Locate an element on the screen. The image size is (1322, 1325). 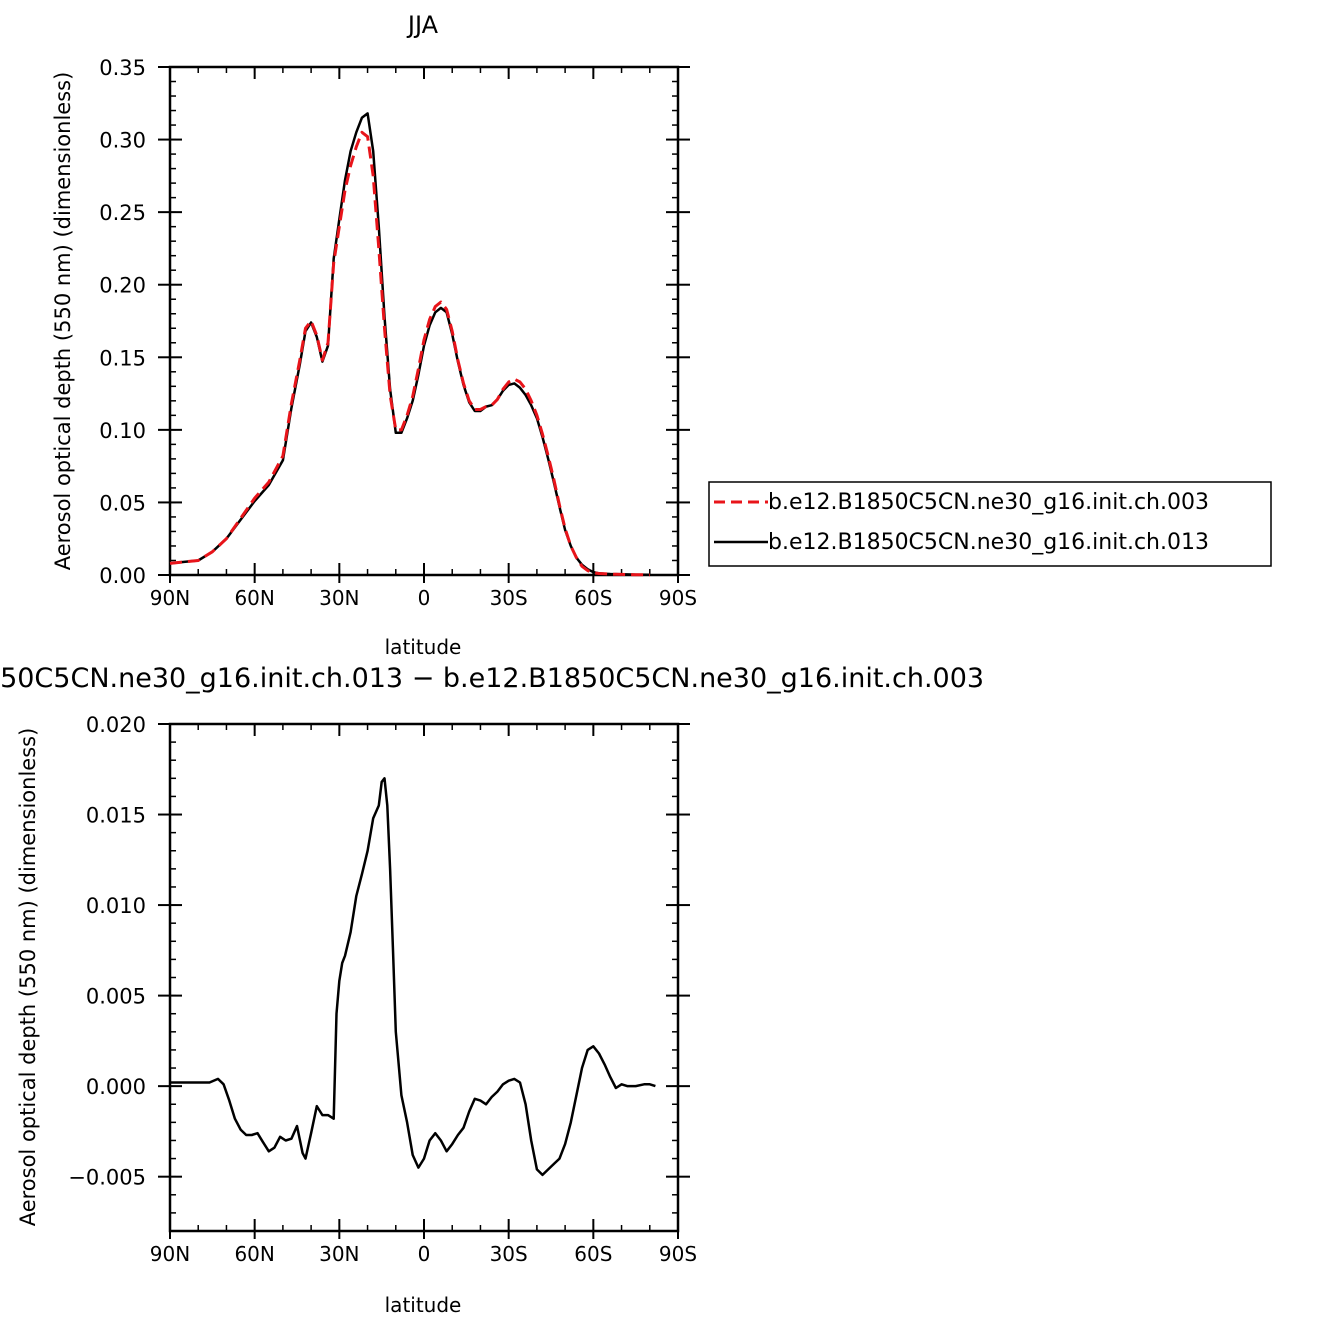
y-tick-label: 0.20 is located at coordinates (122, 286).